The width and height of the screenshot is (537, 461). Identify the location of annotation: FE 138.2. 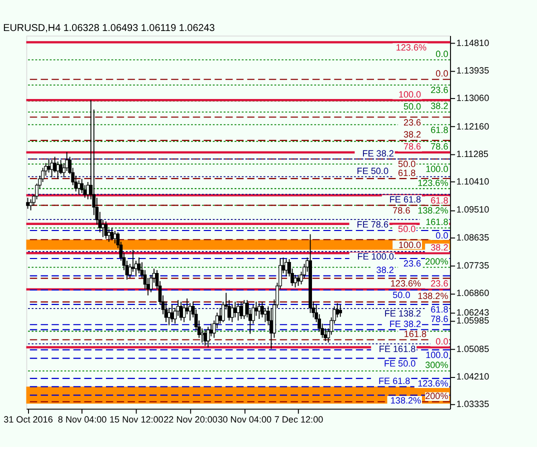
(403, 313).